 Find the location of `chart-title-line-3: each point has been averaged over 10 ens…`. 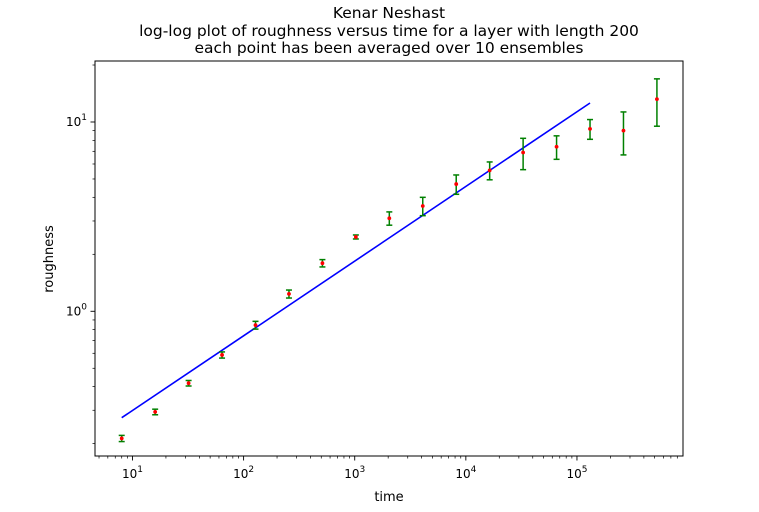

chart-title-line-3: each point has been averaged over 10 ens… is located at coordinates (389, 48).